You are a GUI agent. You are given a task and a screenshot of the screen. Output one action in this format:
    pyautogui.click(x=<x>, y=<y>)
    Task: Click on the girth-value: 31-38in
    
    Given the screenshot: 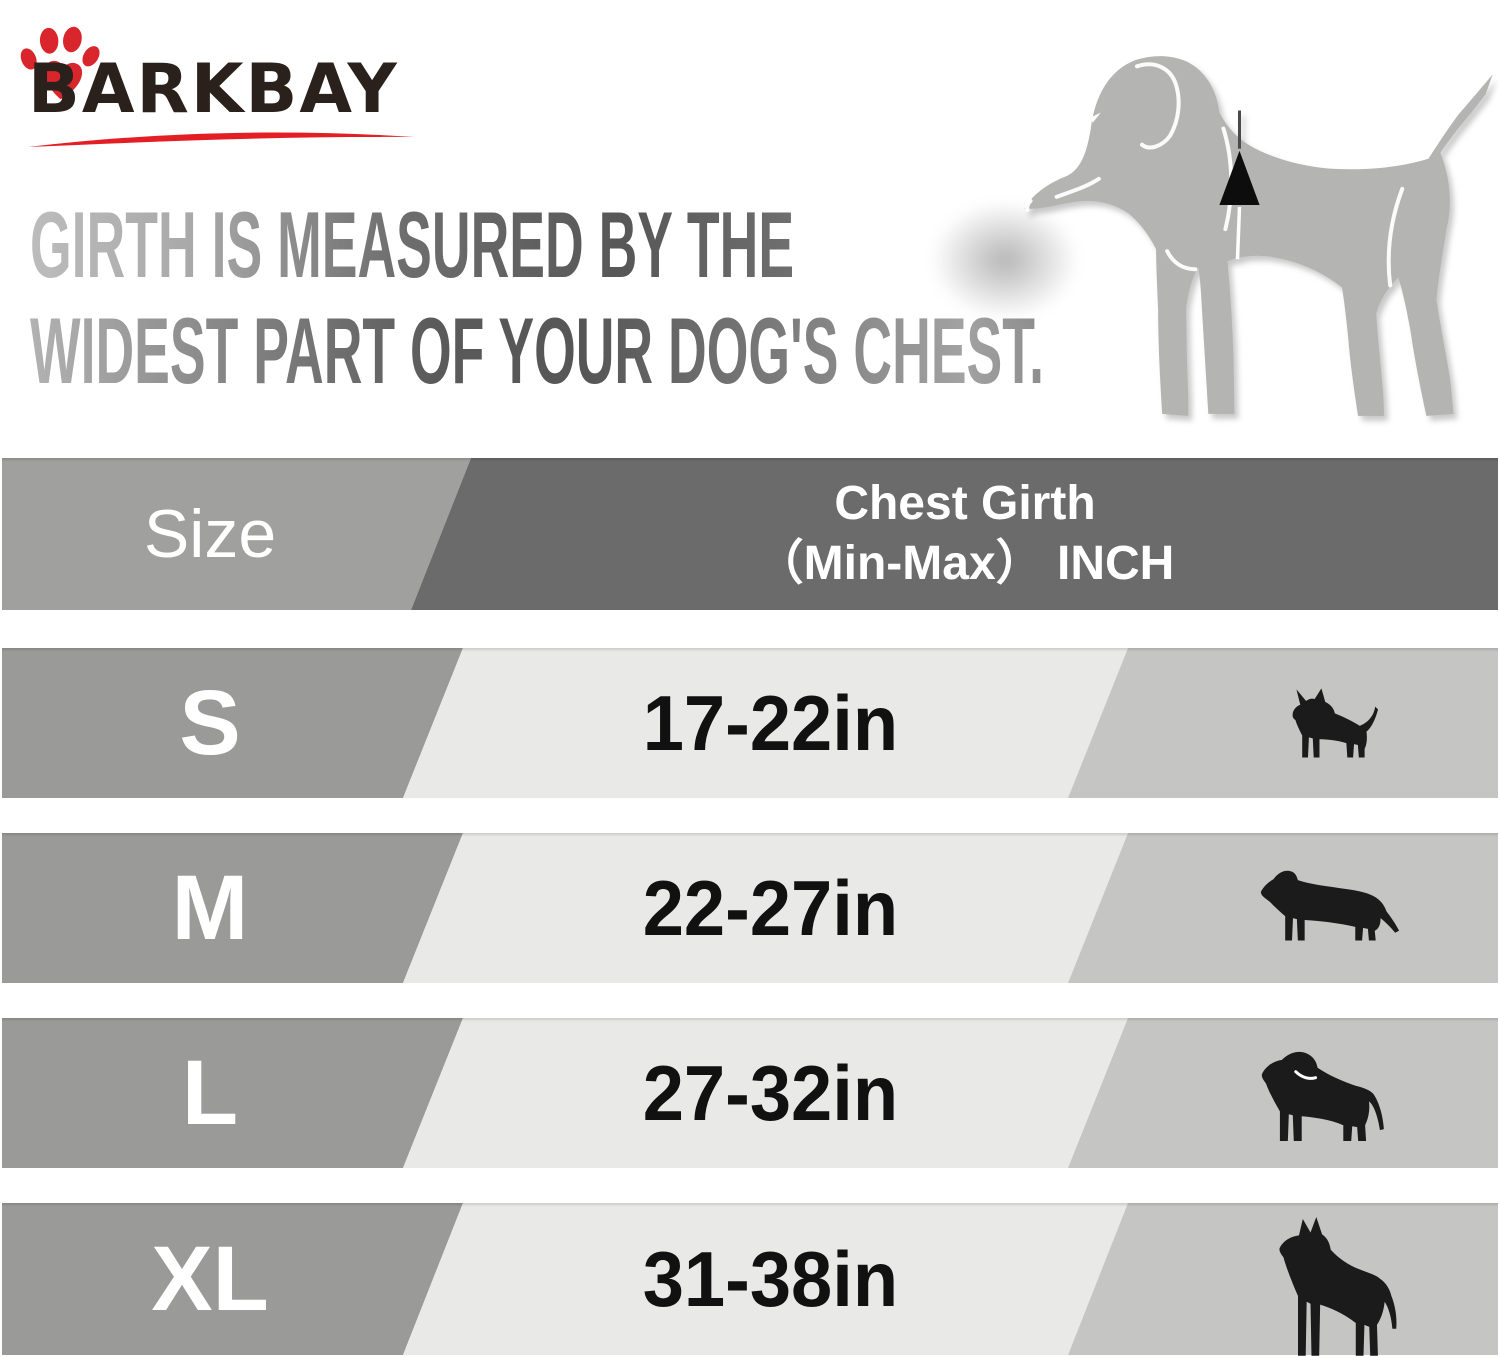 What is the action you would take?
    pyautogui.click(x=770, y=1278)
    